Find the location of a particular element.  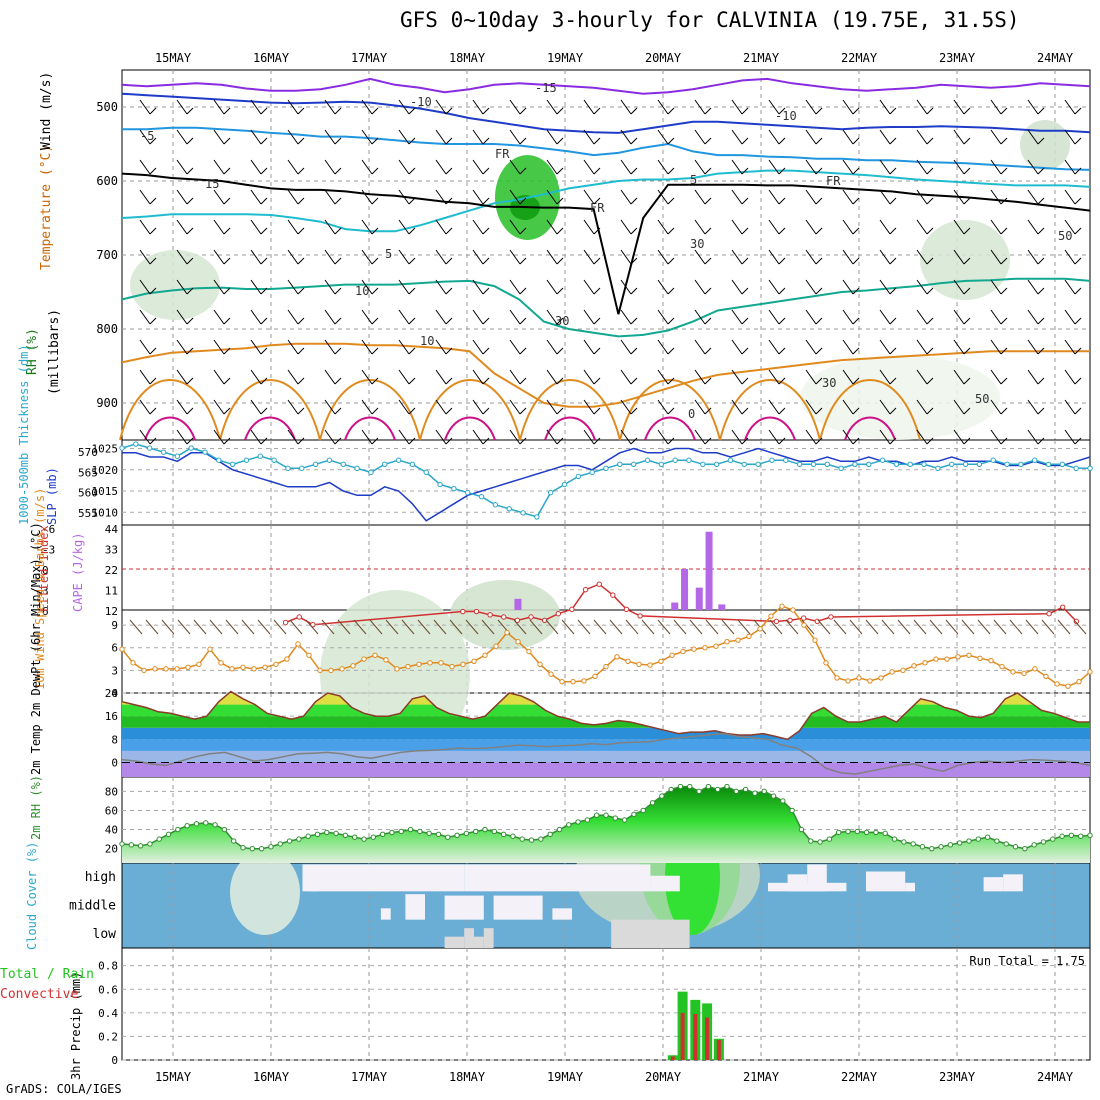

wind10-axis-label: 10m Wind Speed & Barbs (m/s) is located at coordinates (40, 589).